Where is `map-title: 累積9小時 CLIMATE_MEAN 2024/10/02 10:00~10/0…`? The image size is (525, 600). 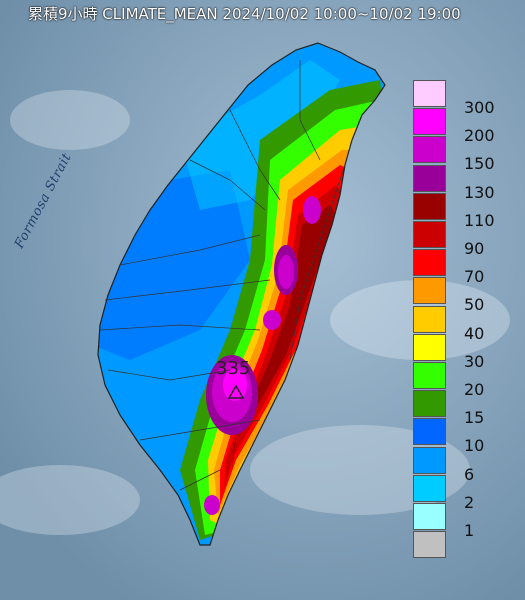 map-title: 累積9小時 CLIMATE_MEAN 2024/10/02 10:00~10/0… is located at coordinates (244, 14).